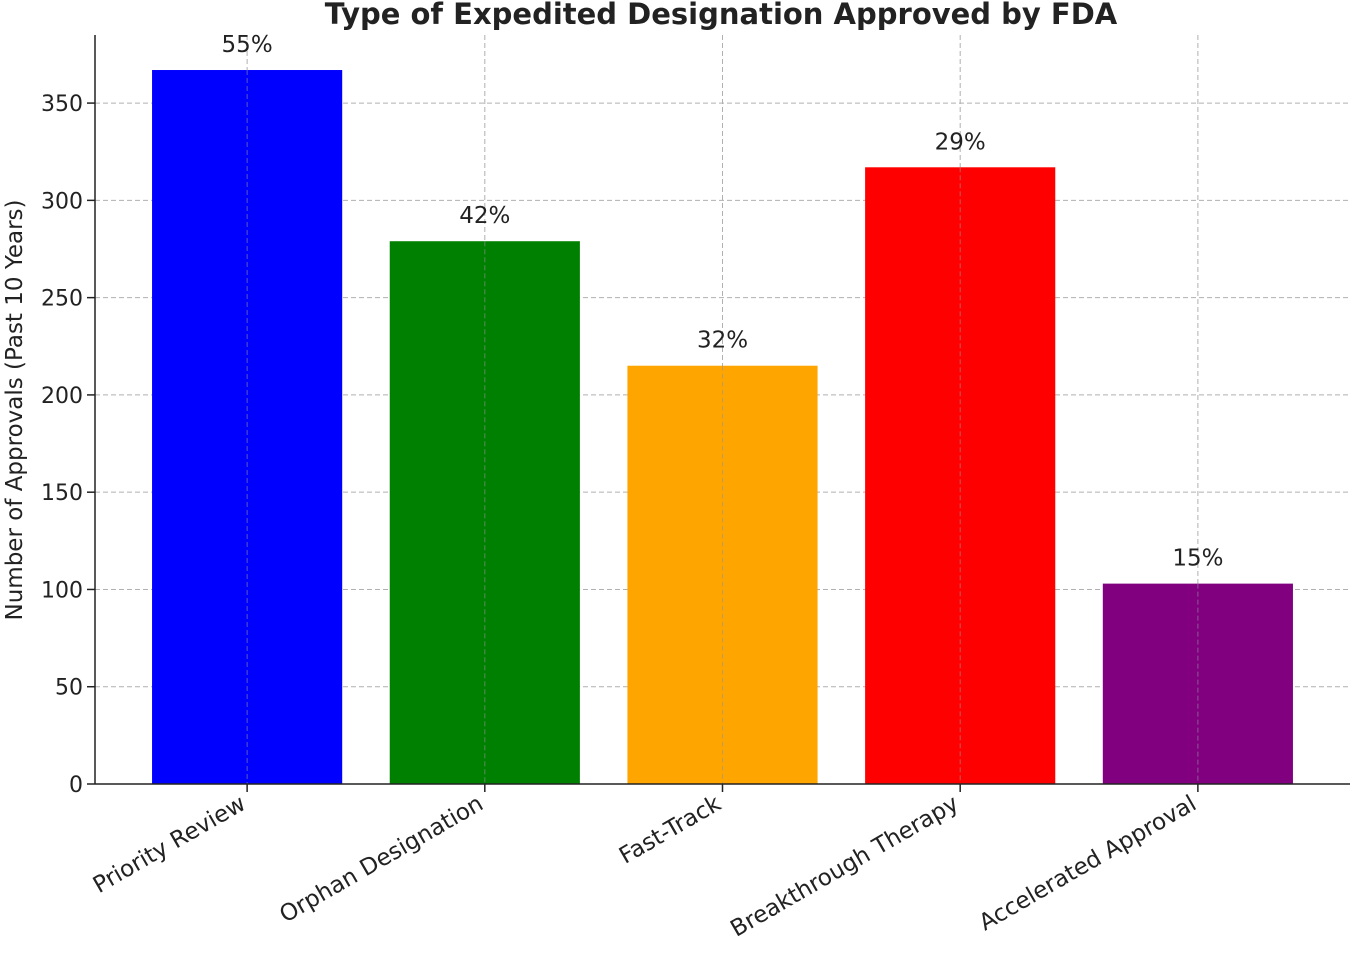 This screenshot has width=1350, height=966. What do you see at coordinates (844, 867) in the screenshot?
I see `x-tick-label: Breakthrough Therapy` at bounding box center [844, 867].